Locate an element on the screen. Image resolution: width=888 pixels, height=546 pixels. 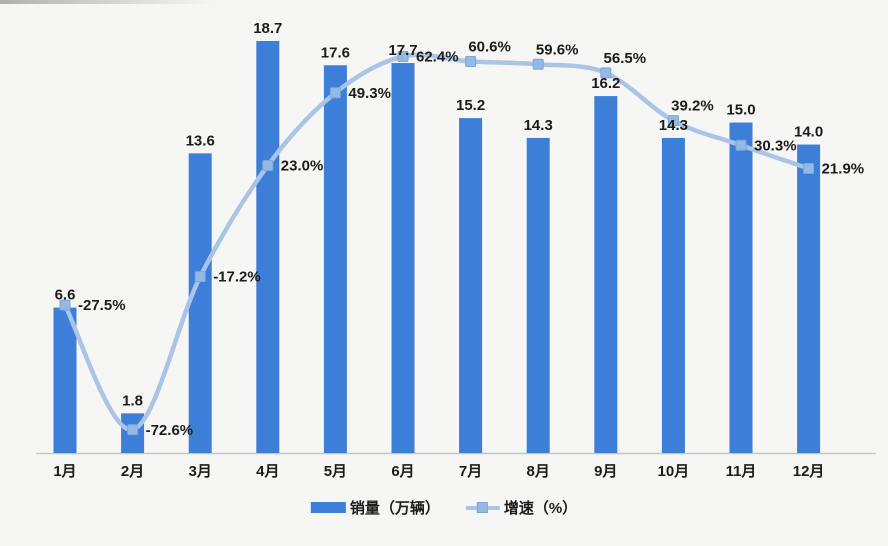
legend-marker-icon is located at coordinates (482, 507).